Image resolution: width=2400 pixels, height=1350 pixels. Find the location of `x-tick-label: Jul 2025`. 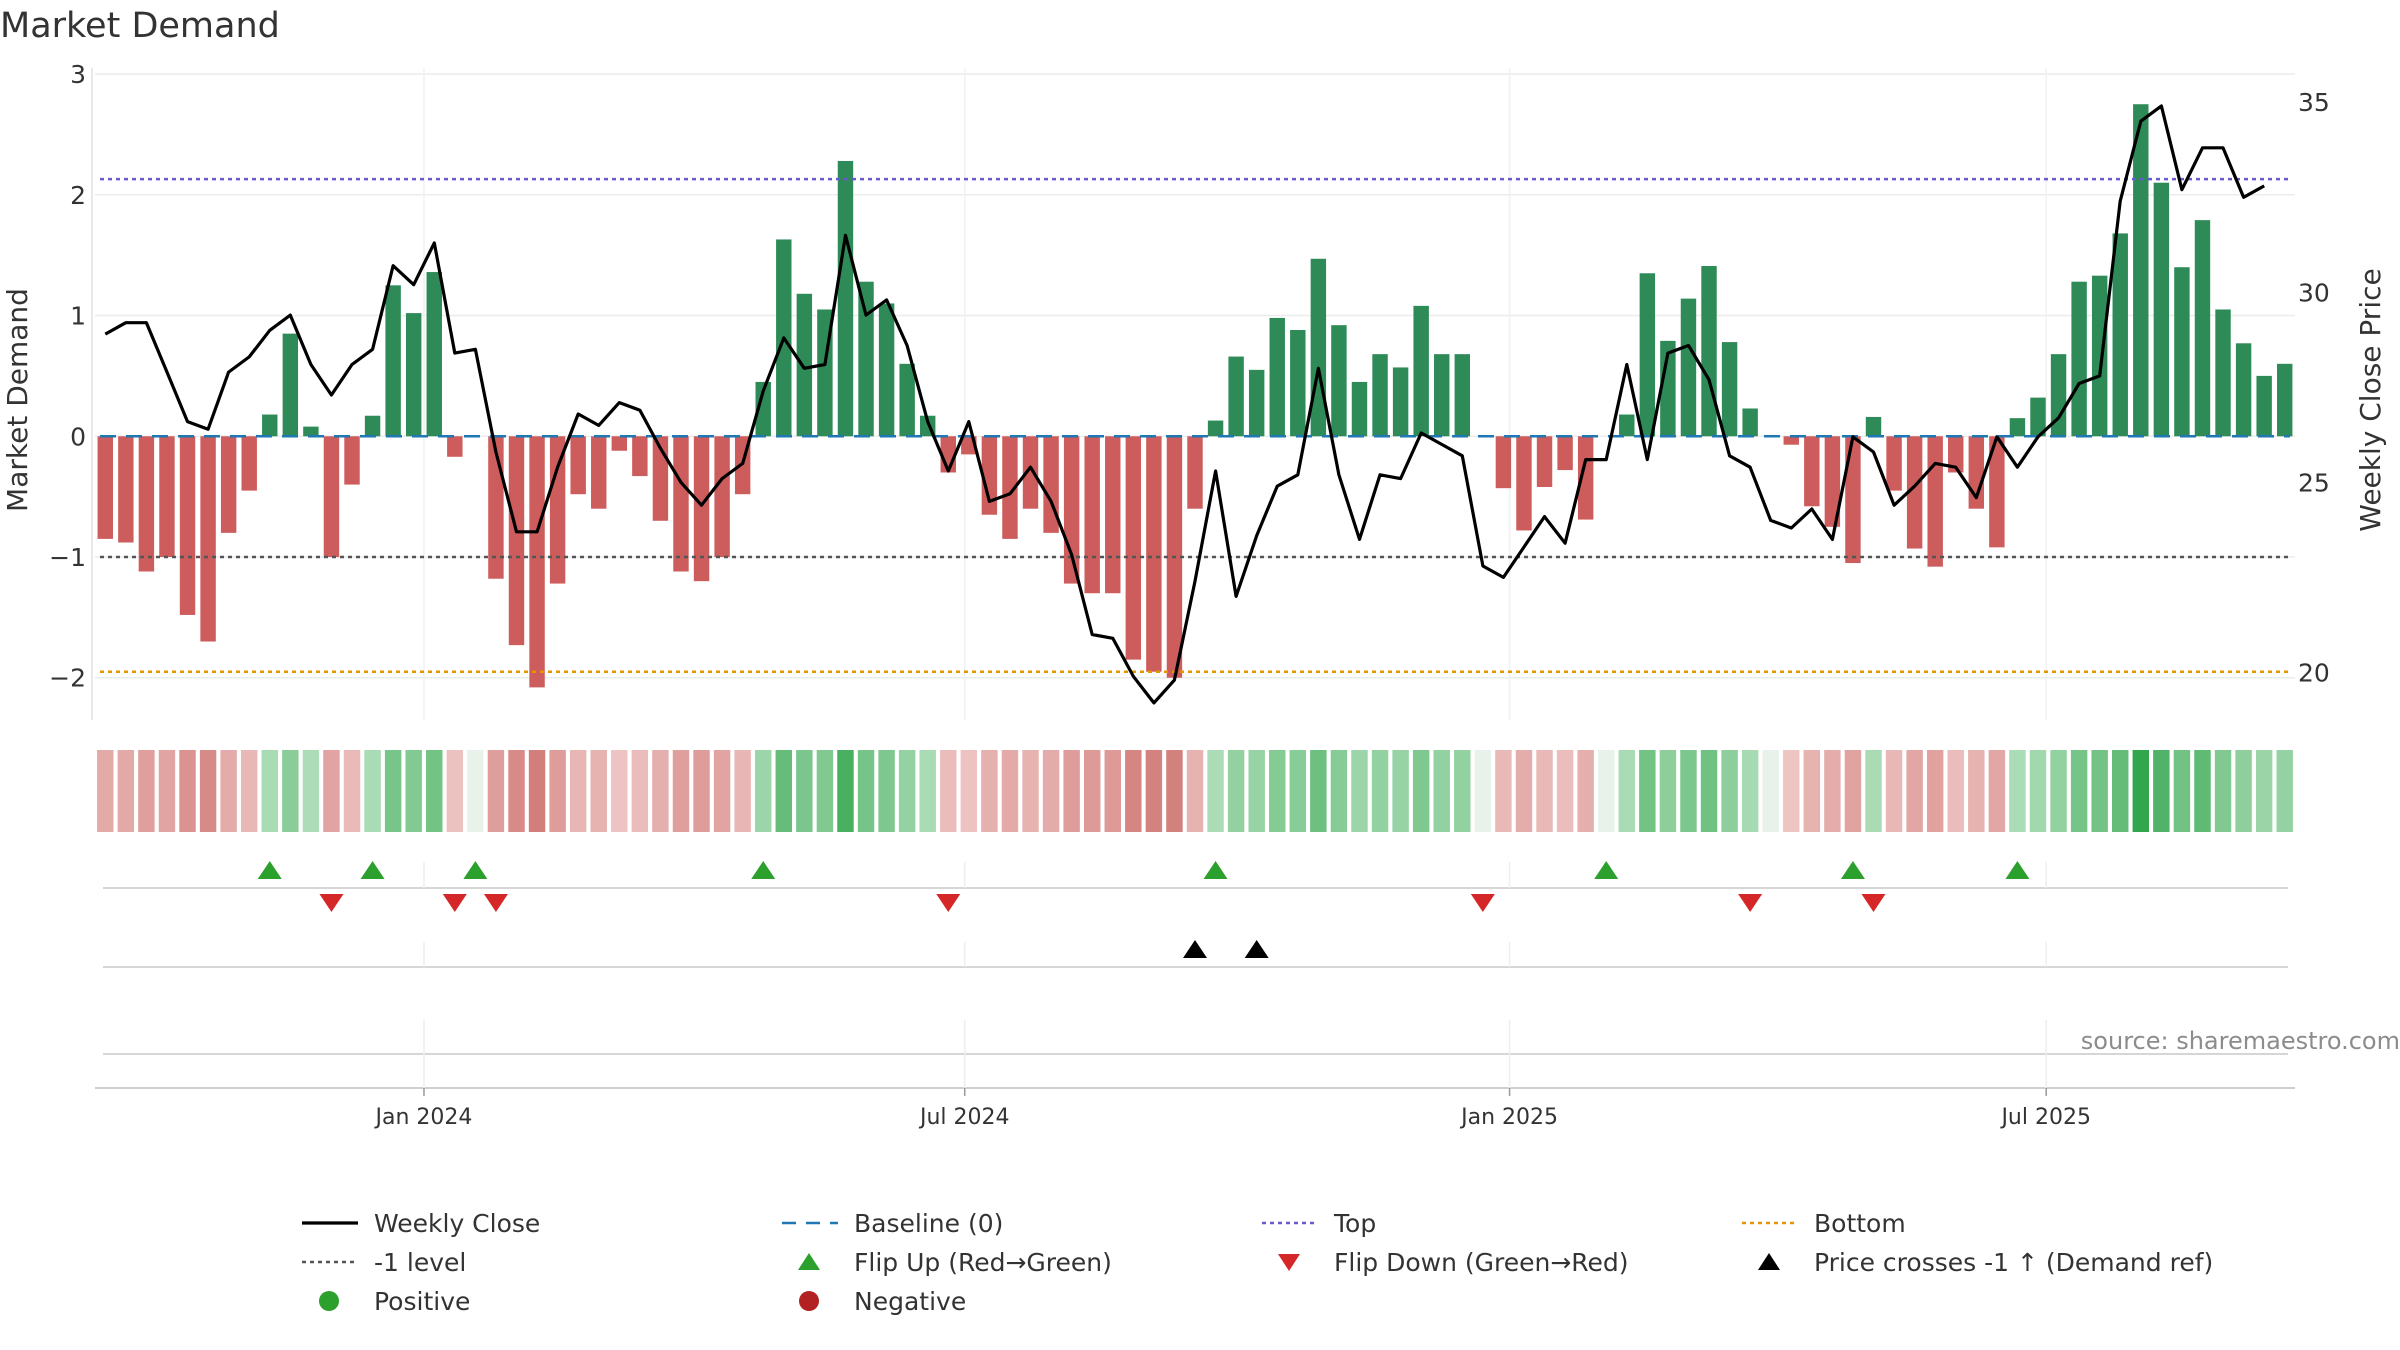

x-tick-label: Jul 2025 is located at coordinates (2045, 1117).